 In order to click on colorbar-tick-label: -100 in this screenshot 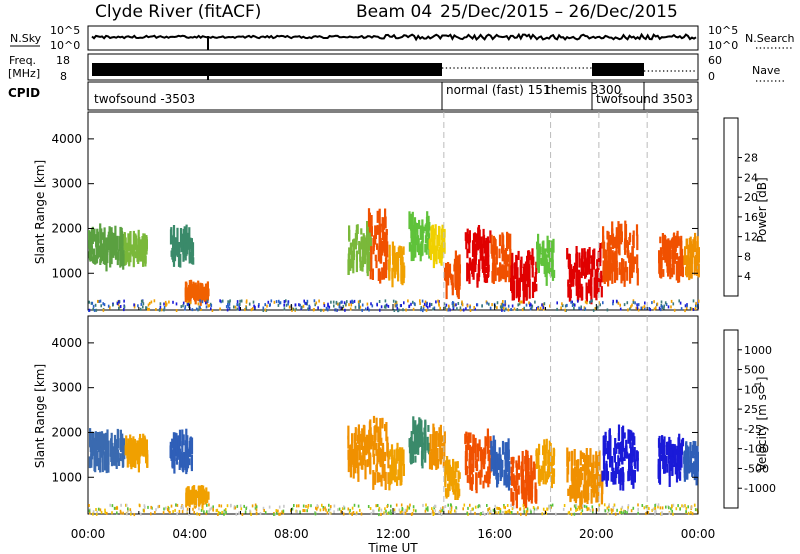, I will do `click(756, 449)`.